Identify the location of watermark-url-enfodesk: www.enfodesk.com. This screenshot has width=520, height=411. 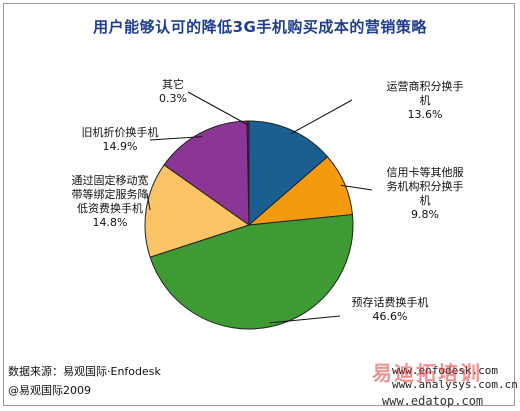
(445, 370).